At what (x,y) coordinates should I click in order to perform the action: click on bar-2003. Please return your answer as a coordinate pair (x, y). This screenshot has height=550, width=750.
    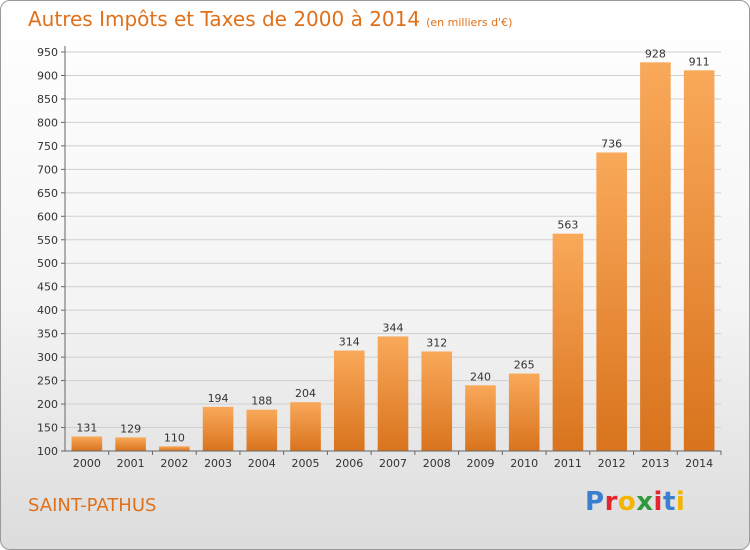
    Looking at the image, I should click on (218, 428).